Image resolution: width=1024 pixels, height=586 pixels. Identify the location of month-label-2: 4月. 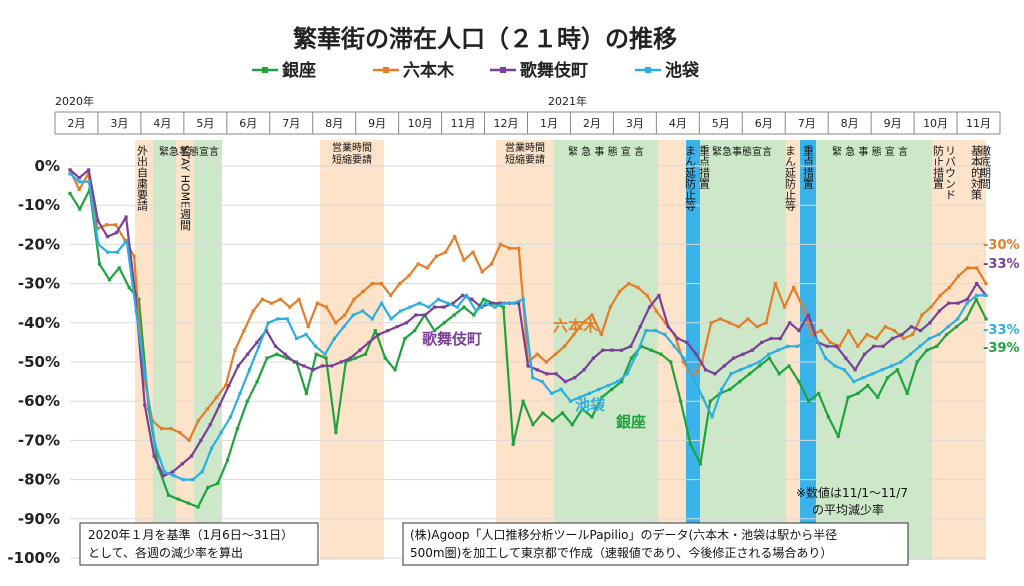
(162, 123).